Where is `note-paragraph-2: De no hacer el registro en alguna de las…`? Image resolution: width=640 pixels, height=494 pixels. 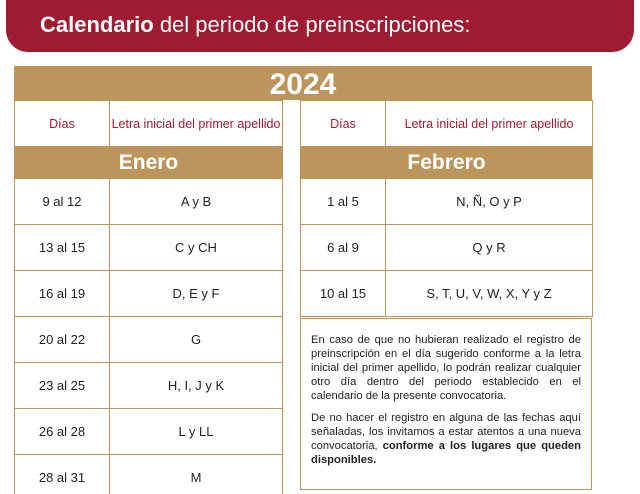 note-paragraph-2: De no hacer el registro en alguna de las… is located at coordinates (446, 439).